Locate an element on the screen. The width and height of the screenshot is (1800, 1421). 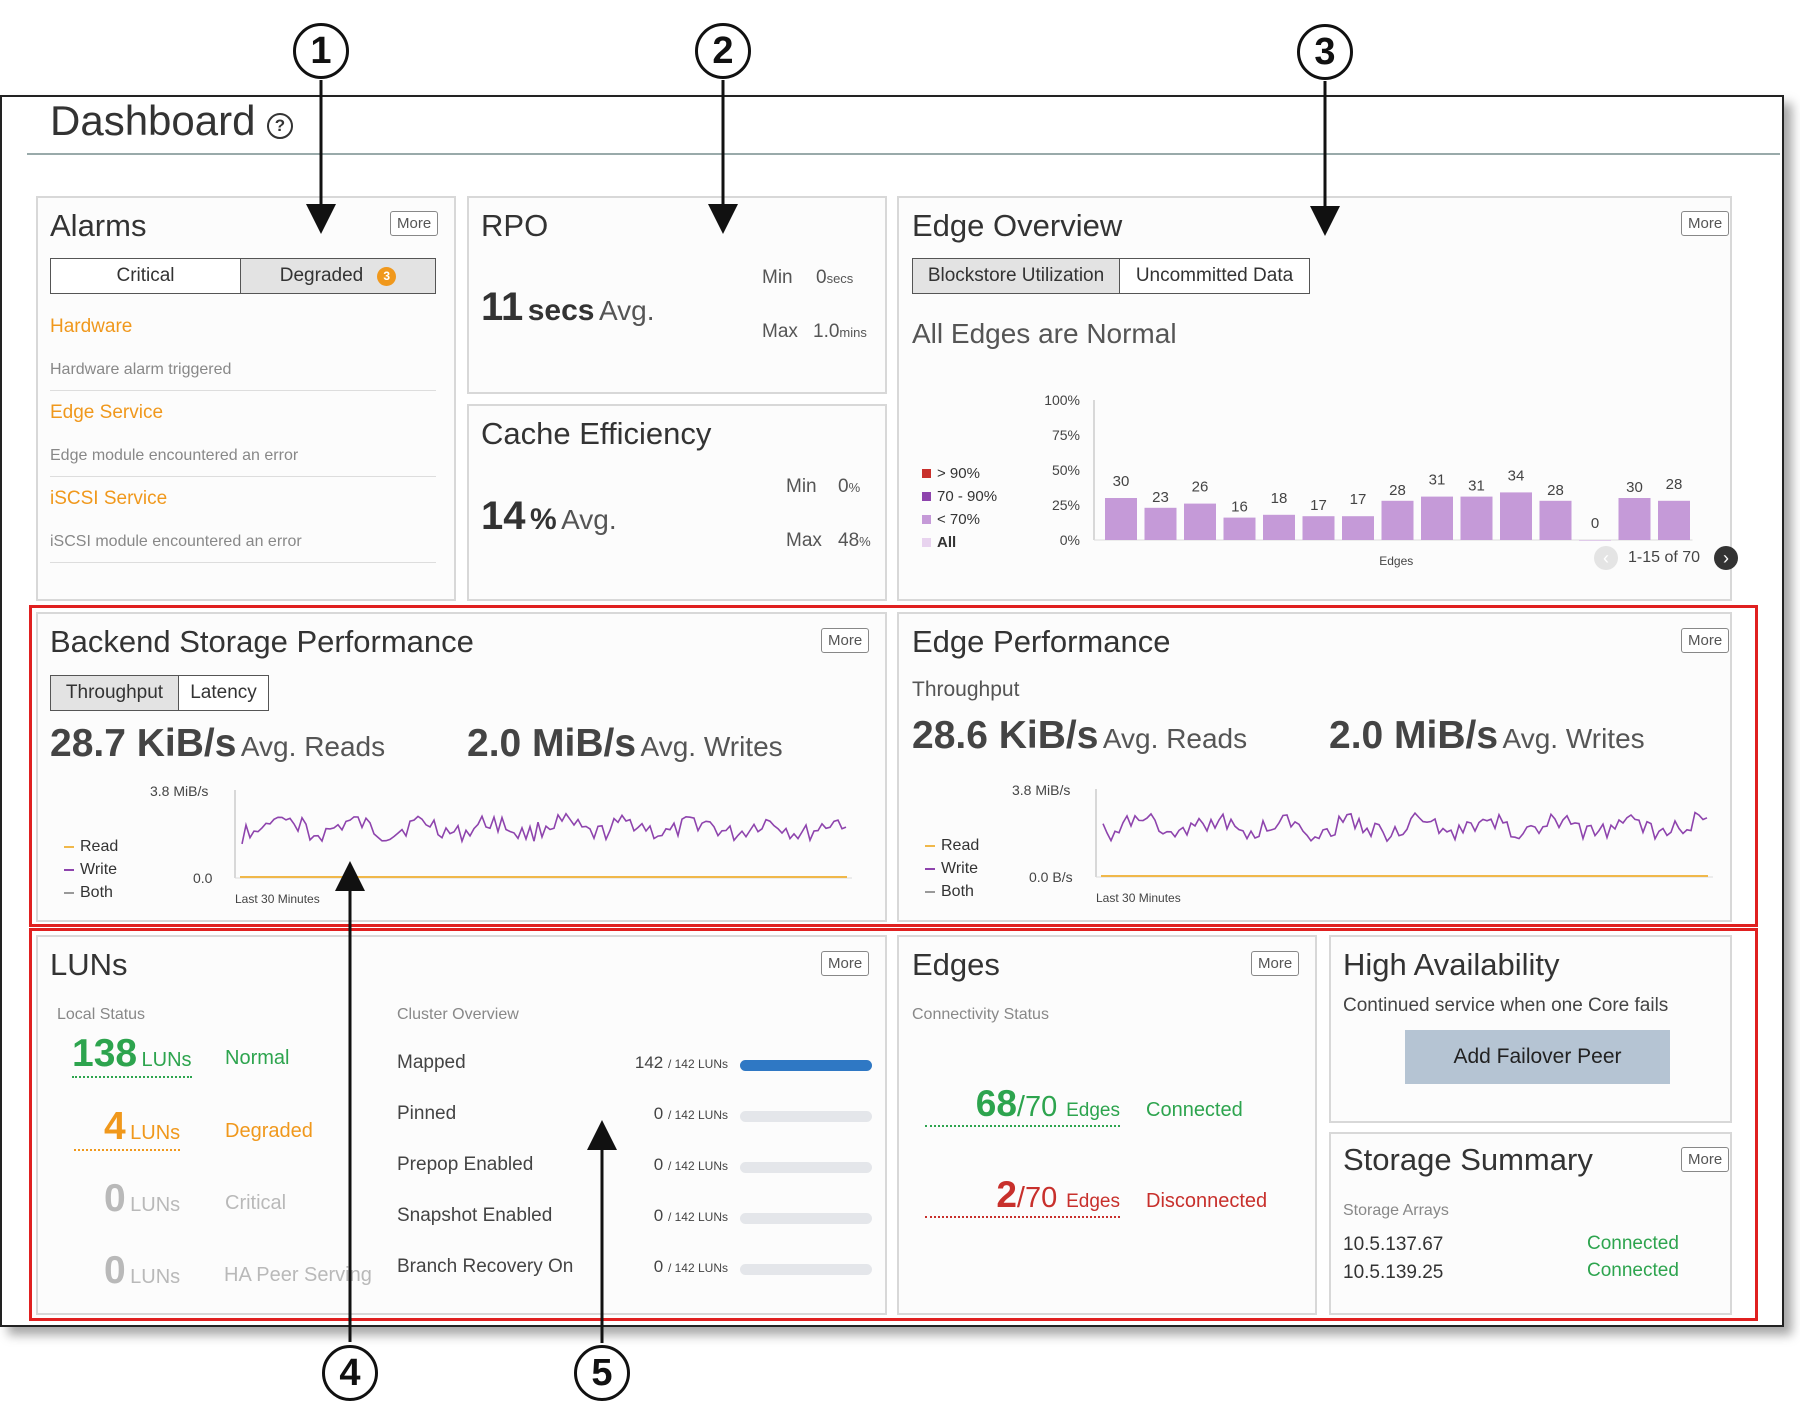
bar-data-label: 26 is located at coordinates (1200, 487).